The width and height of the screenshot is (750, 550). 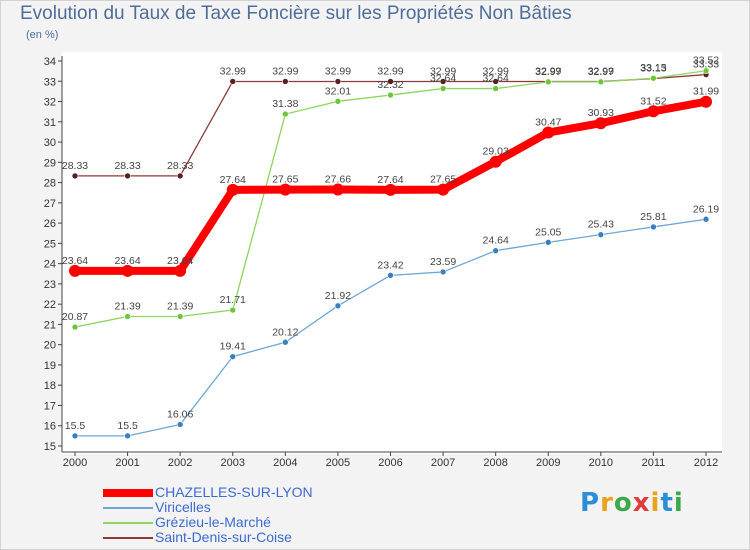 What do you see at coordinates (706, 463) in the screenshot?
I see `x-tick-label: 2012` at bounding box center [706, 463].